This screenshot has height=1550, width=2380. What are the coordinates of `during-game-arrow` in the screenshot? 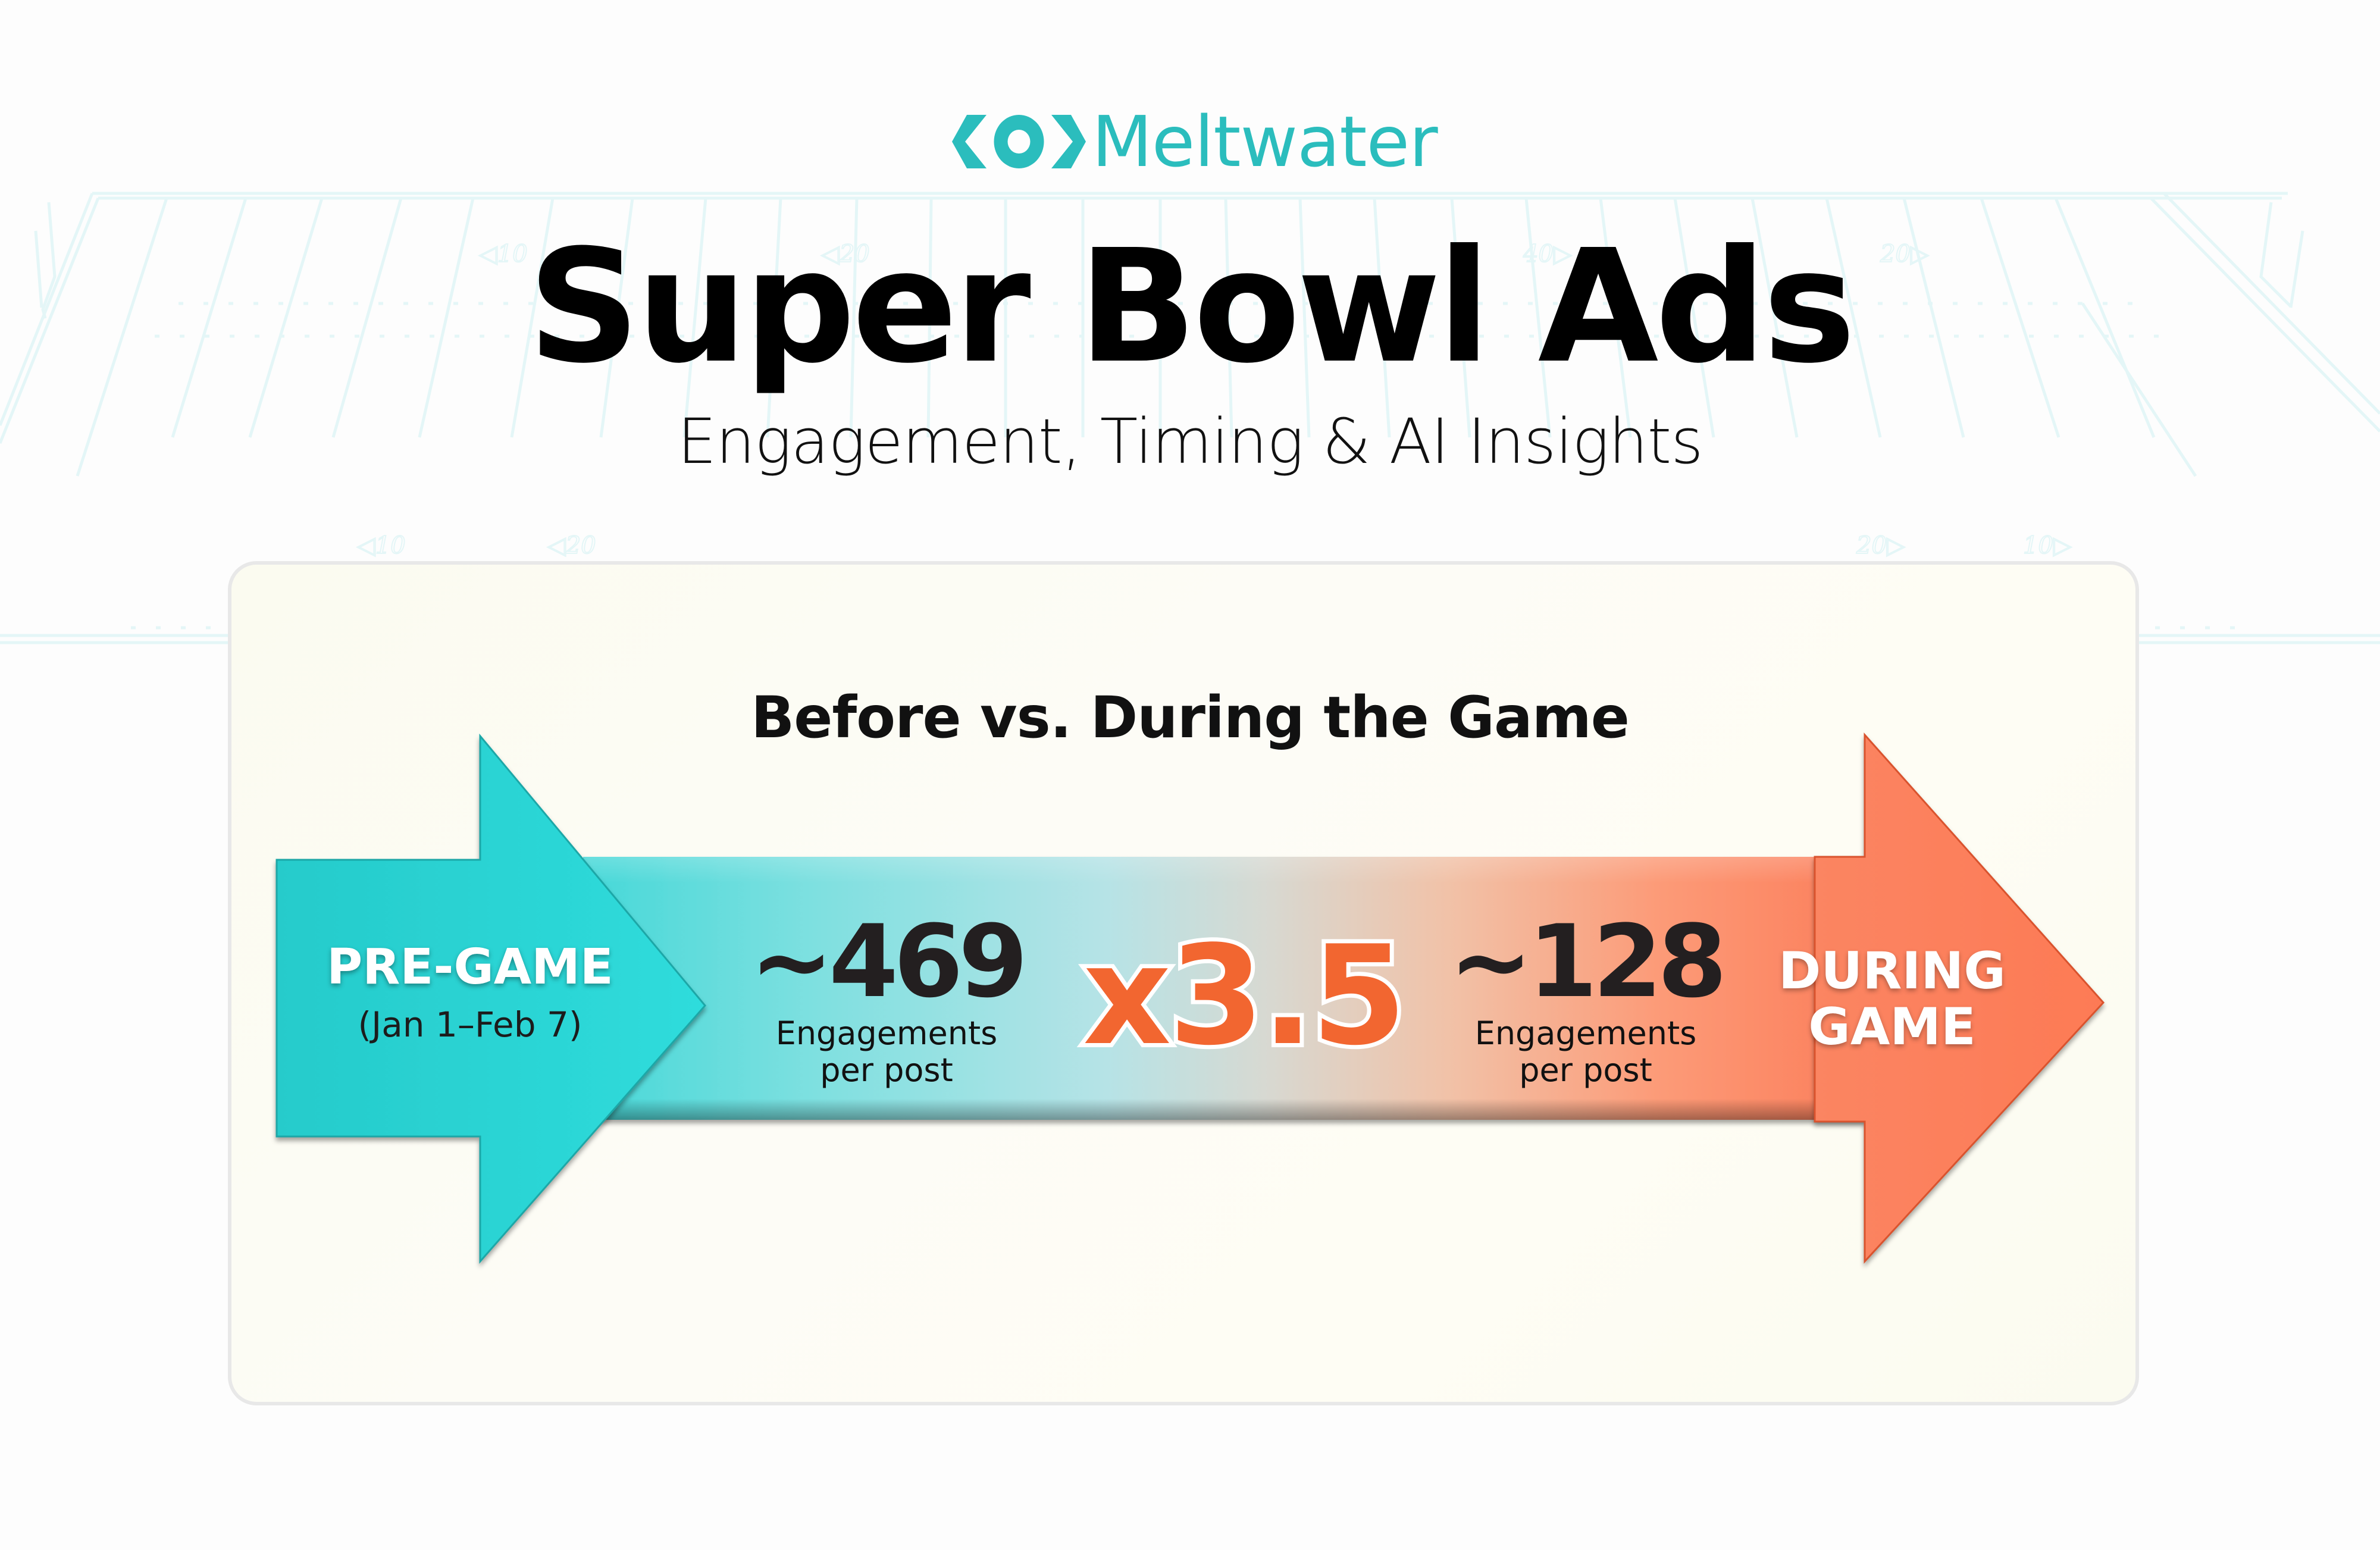 It's located at (1959, 998).